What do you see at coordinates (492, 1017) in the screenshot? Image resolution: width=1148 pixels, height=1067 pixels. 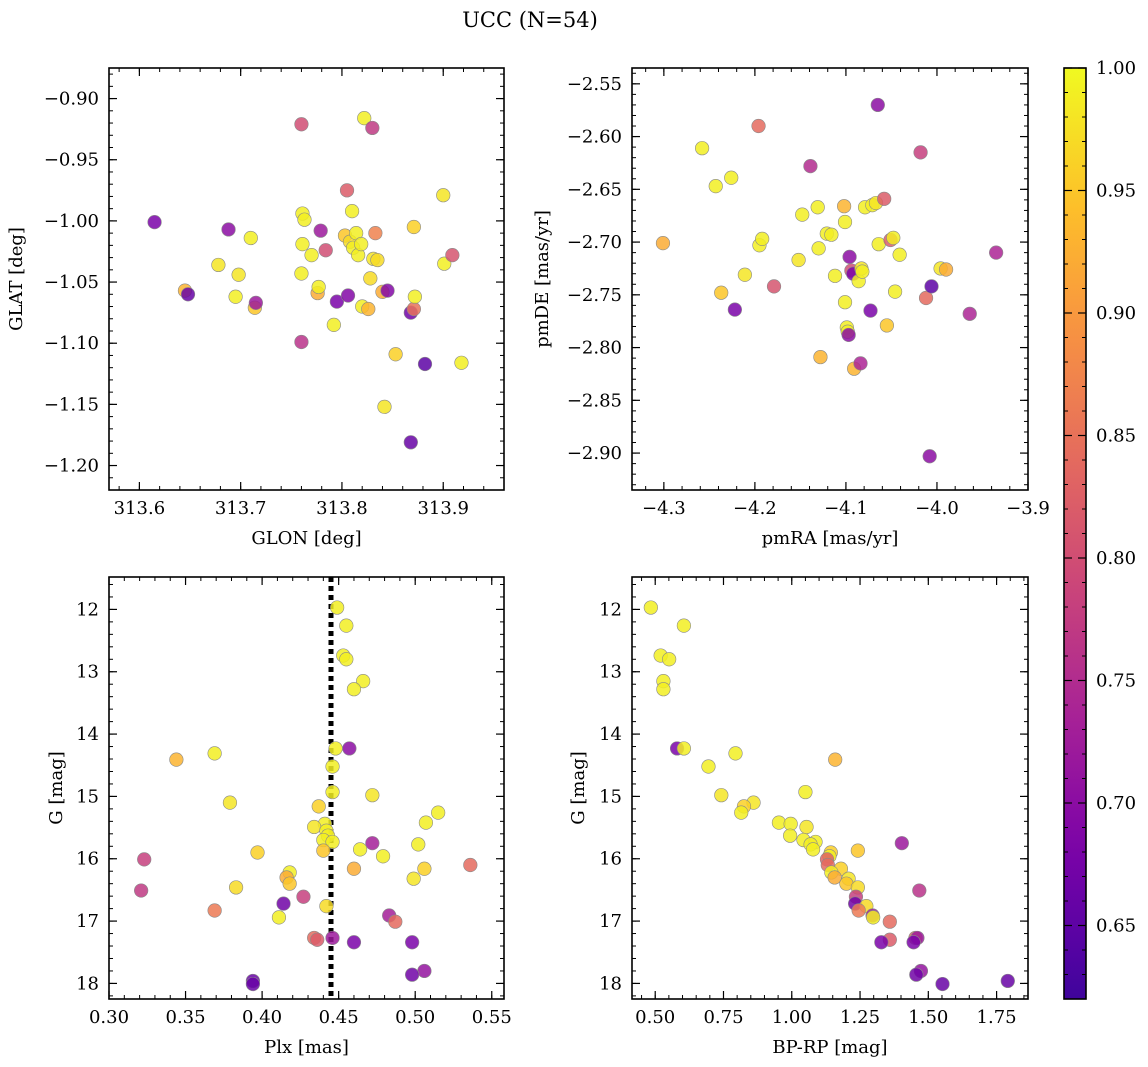 I see `x-tick-label: 0.55` at bounding box center [492, 1017].